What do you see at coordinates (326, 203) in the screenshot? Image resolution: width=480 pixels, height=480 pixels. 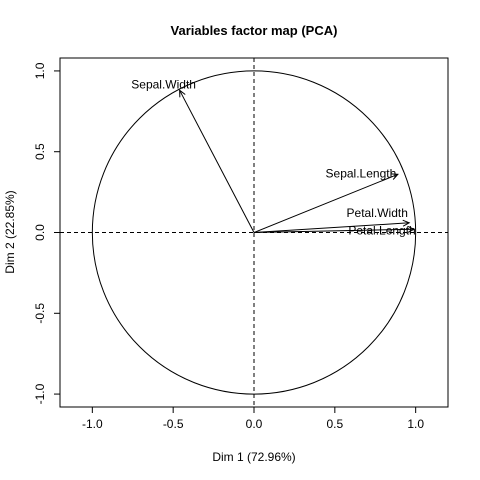 I see `arrow-sepal-length` at bounding box center [326, 203].